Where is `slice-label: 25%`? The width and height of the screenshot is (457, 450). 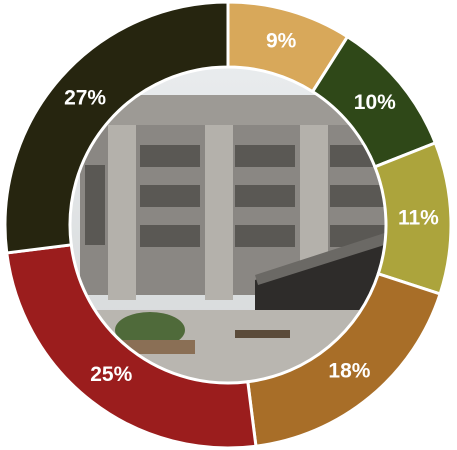 slice-label: 25% is located at coordinates (111, 374).